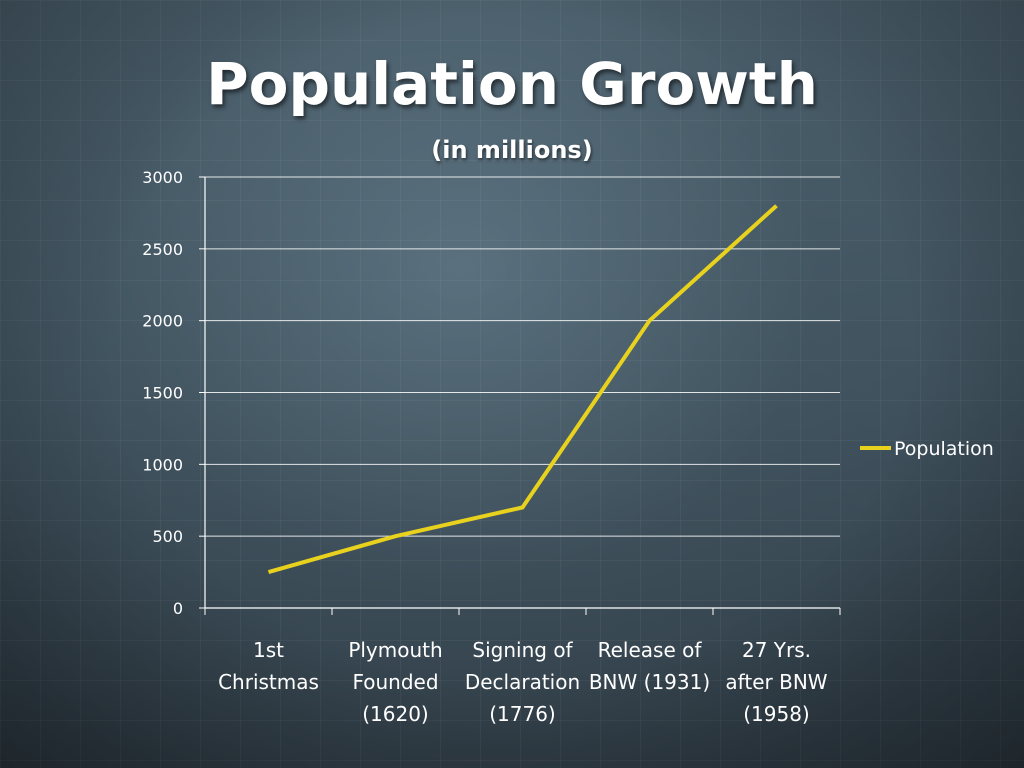 The image size is (1024, 768). I want to click on y-tick-label: 0, so click(178, 608).